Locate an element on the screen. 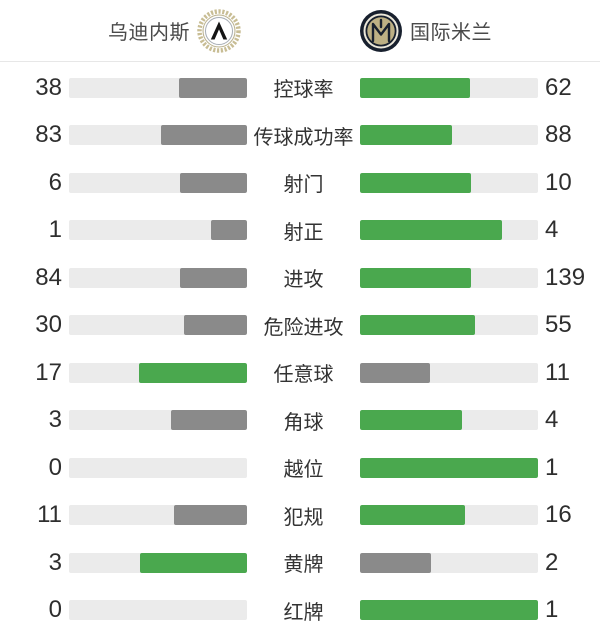 This screenshot has height=634, width=600. stat-row: 38 控球率 62 is located at coordinates (300, 88).